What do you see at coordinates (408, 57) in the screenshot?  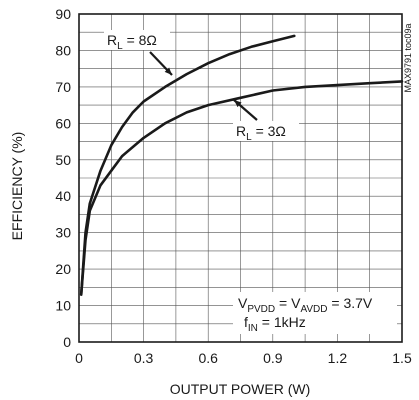 I see `part-id-watermark: MAX9791 toc09a` at bounding box center [408, 57].